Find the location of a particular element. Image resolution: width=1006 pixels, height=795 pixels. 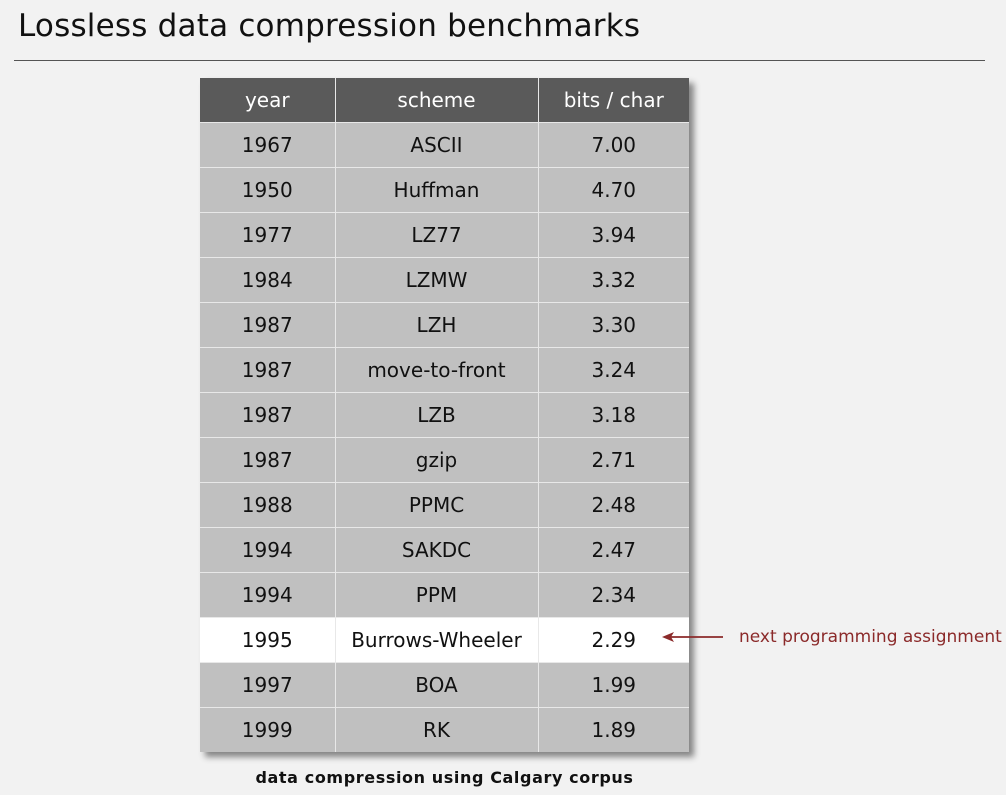

cell-scheme: Huffman is located at coordinates (437, 190).